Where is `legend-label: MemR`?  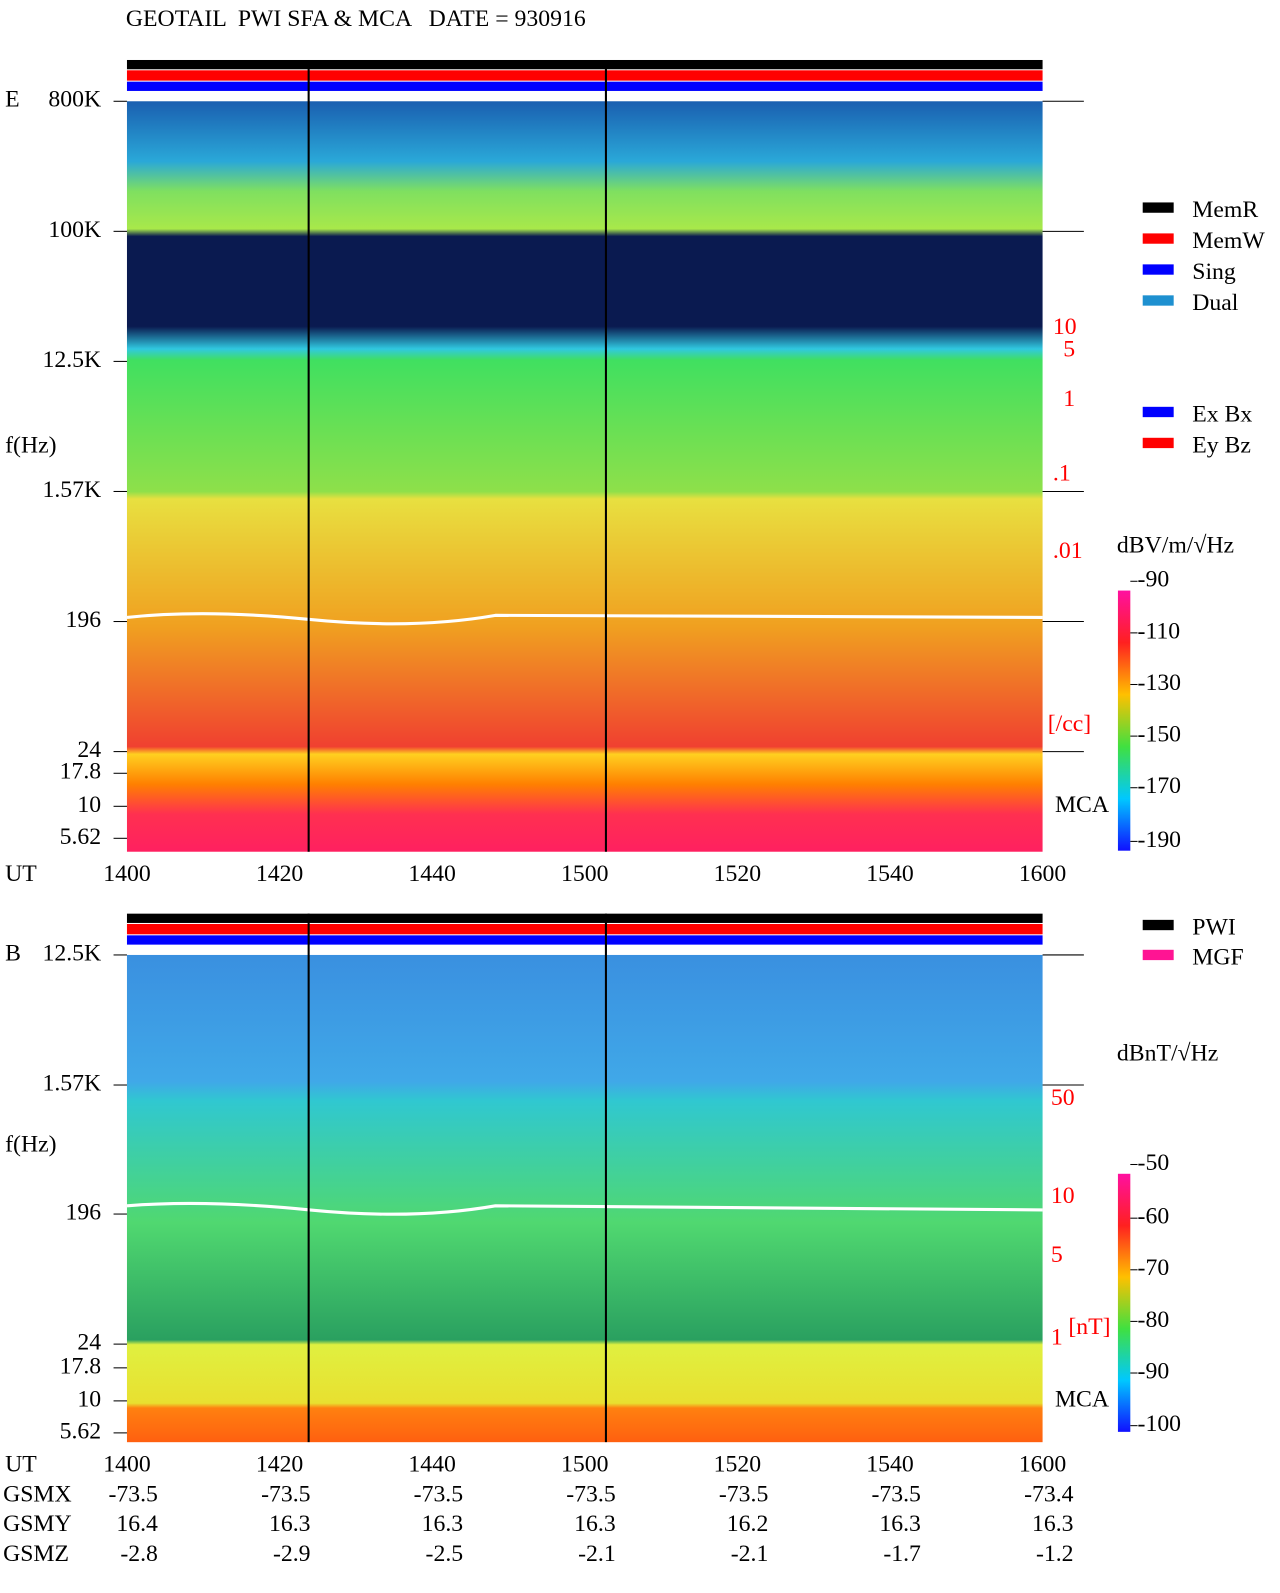 legend-label: MemR is located at coordinates (1225, 210).